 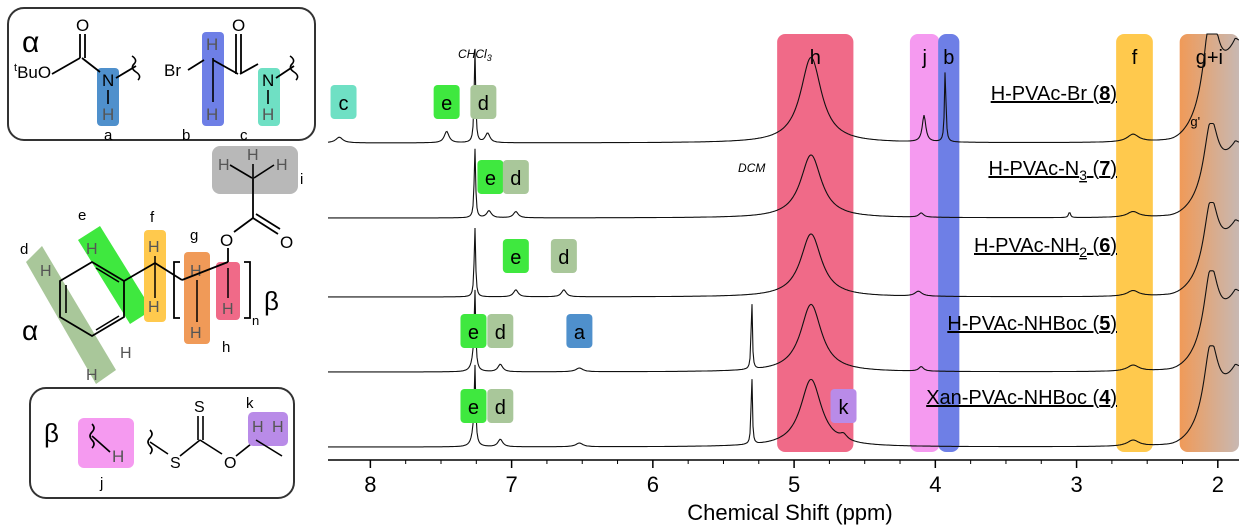 What do you see at coordinates (226, 347) in the screenshot?
I see `label-h: h` at bounding box center [226, 347].